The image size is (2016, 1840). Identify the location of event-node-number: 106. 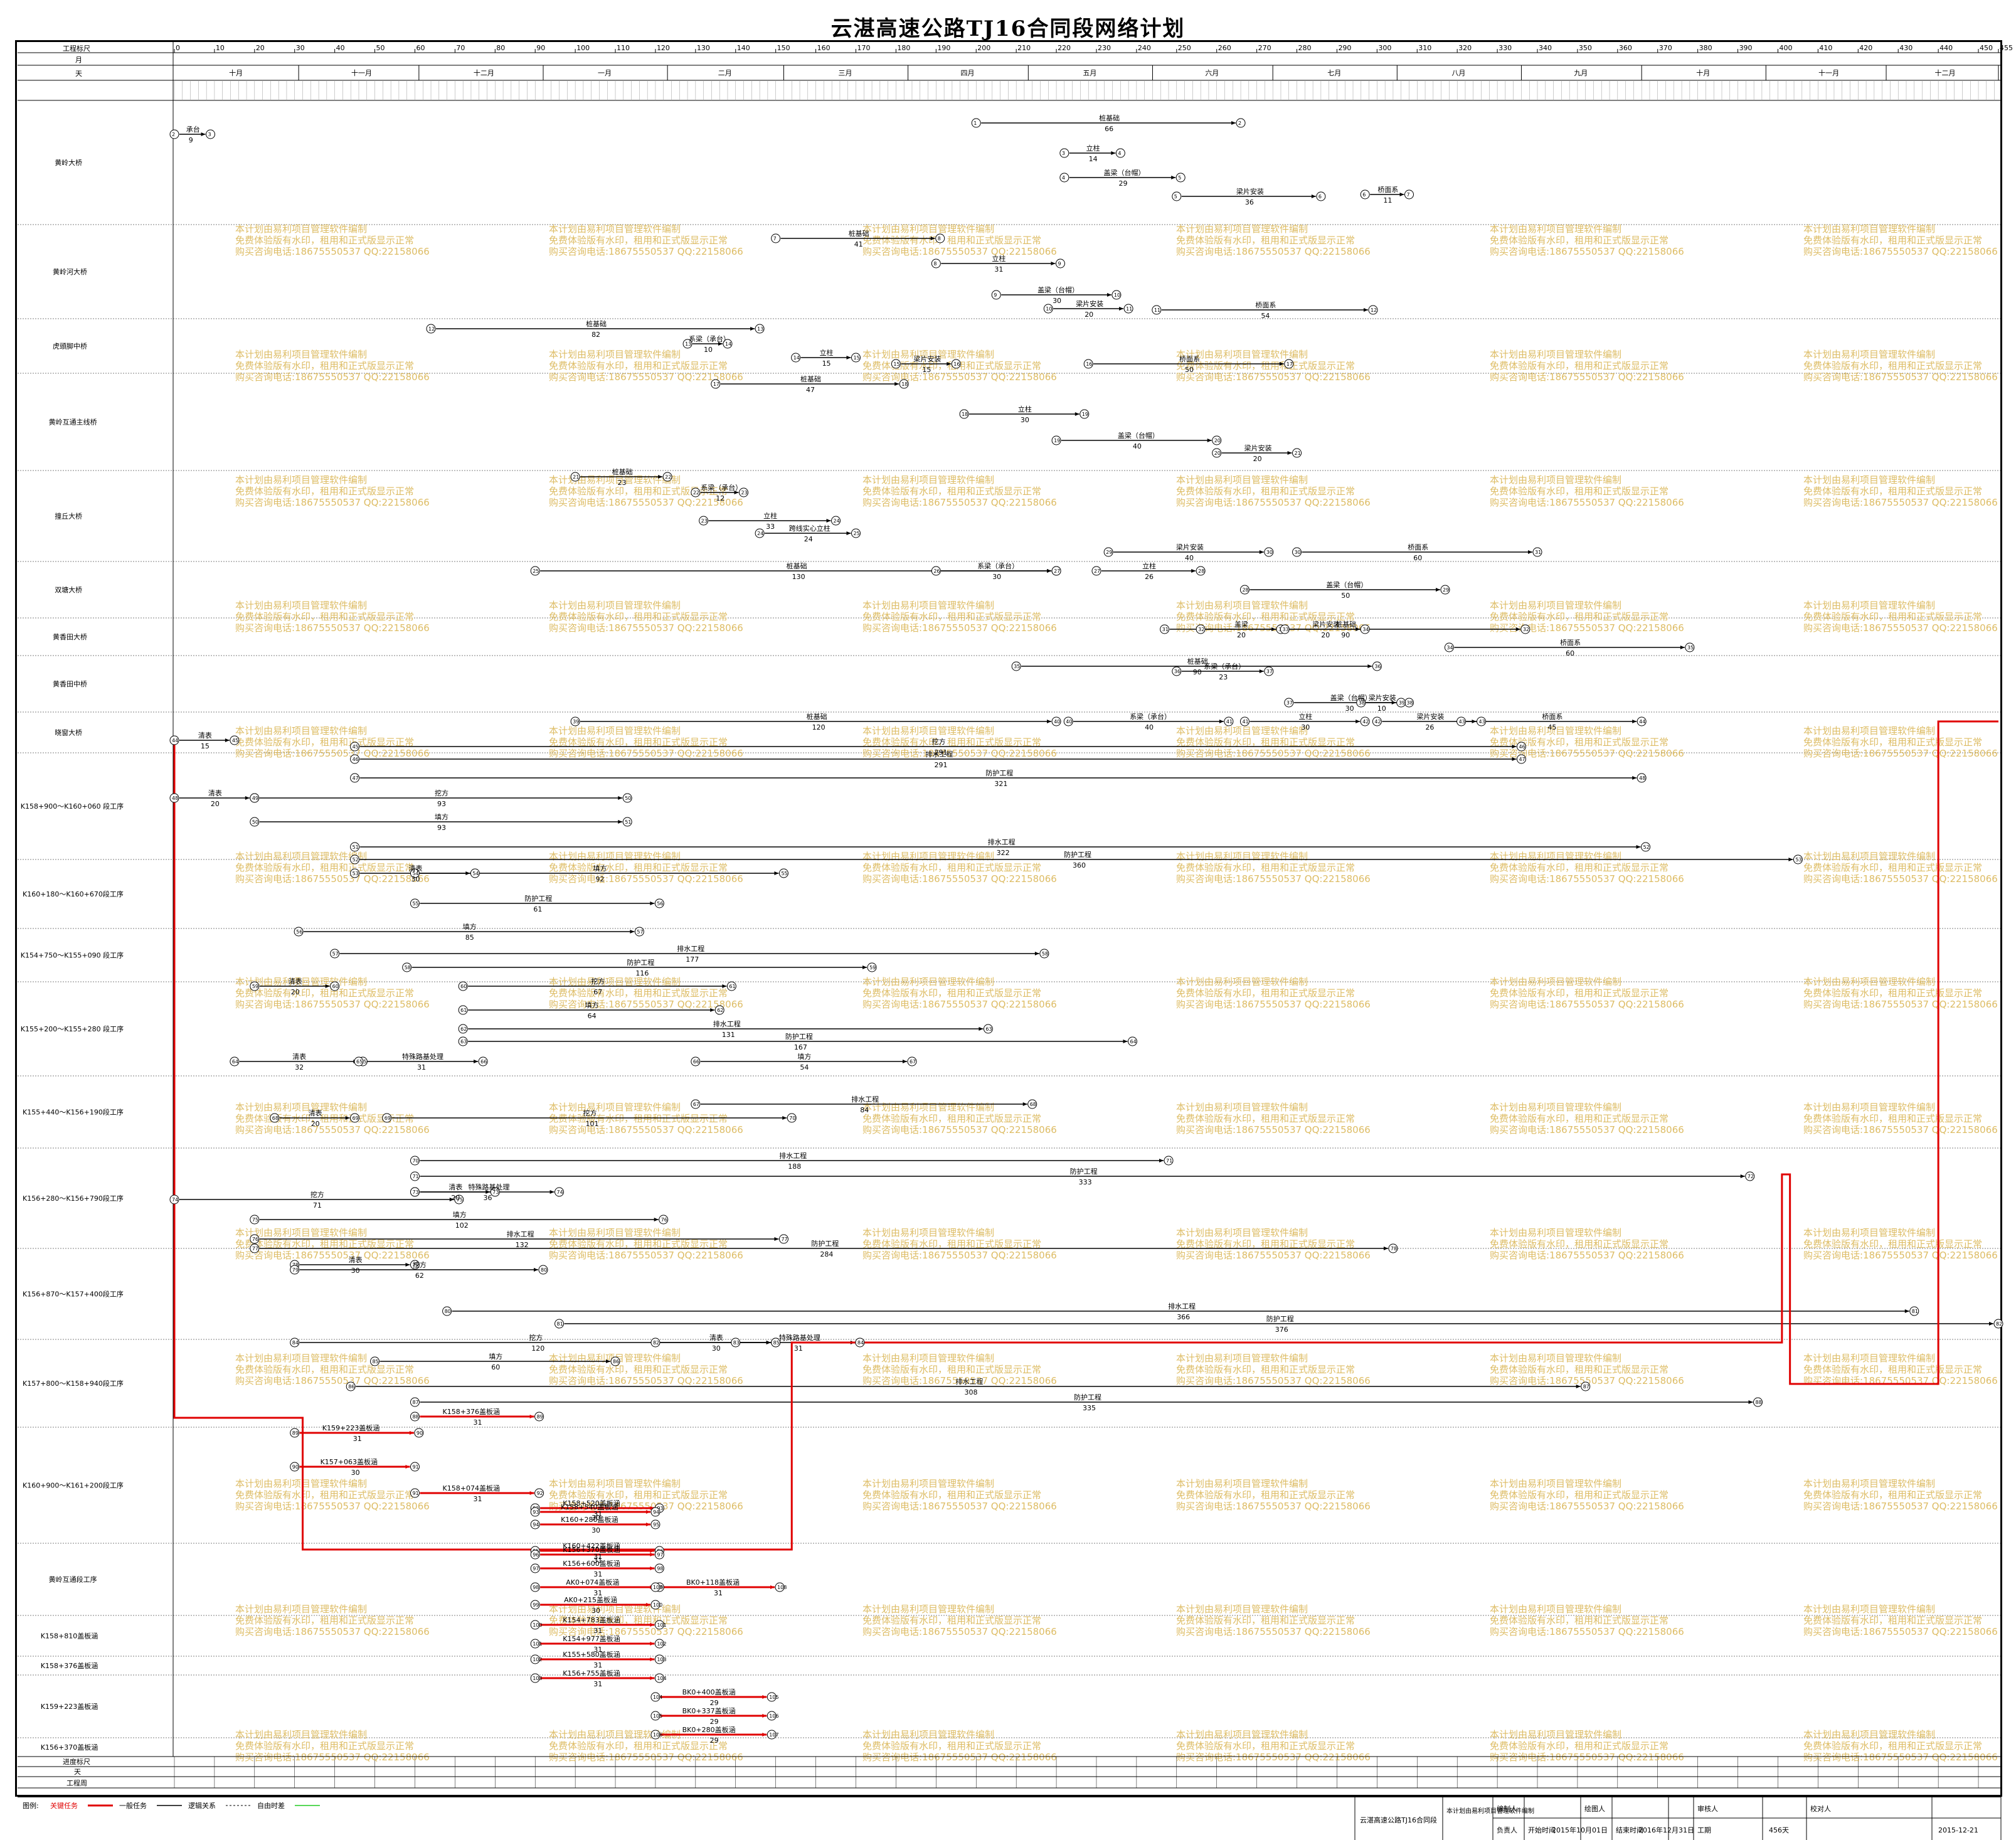
(657, 1735).